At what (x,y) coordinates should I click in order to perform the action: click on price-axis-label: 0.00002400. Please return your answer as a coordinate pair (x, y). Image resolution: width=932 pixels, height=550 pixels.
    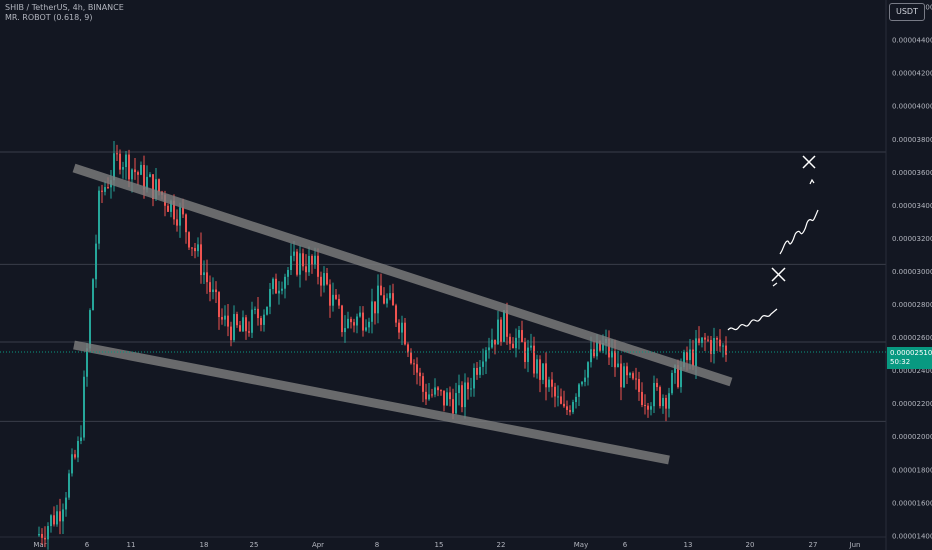
    Looking at the image, I should click on (912, 371).